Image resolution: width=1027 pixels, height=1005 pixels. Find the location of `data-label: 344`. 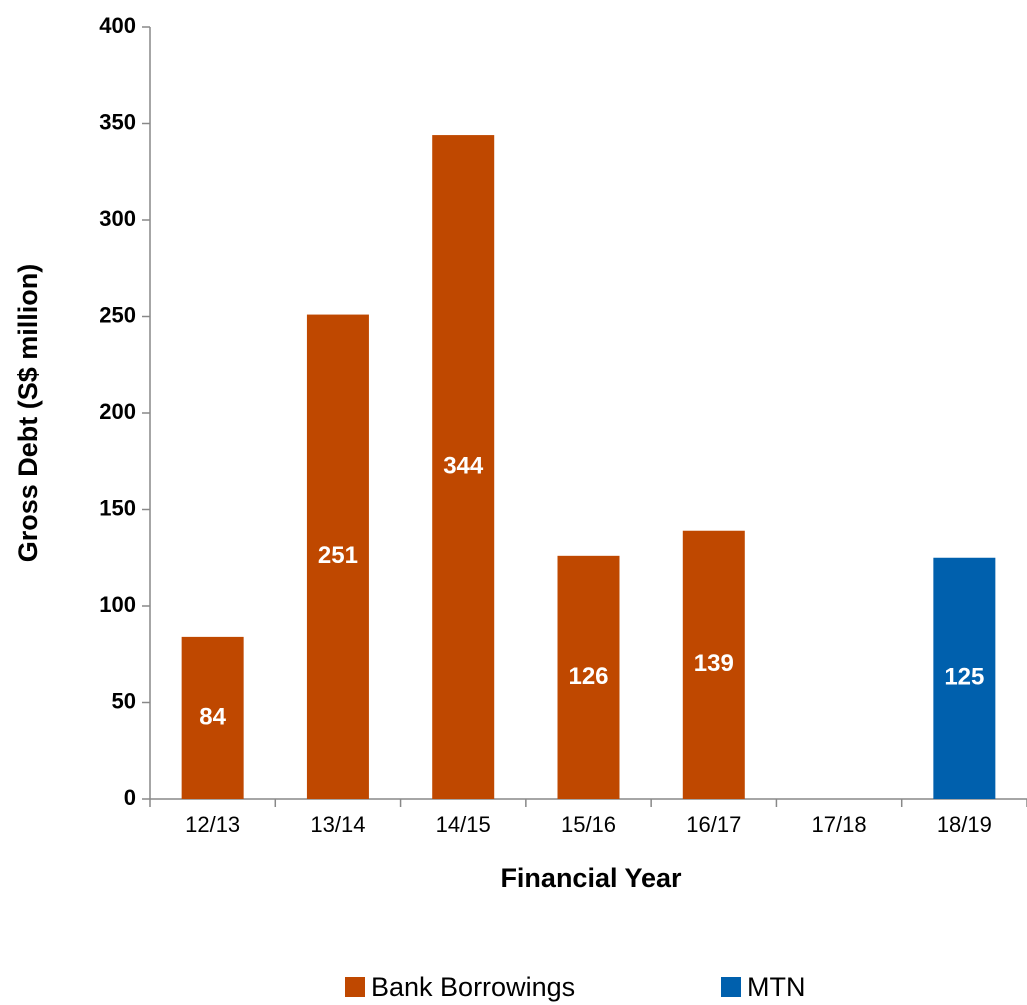

data-label: 344 is located at coordinates (463, 465).